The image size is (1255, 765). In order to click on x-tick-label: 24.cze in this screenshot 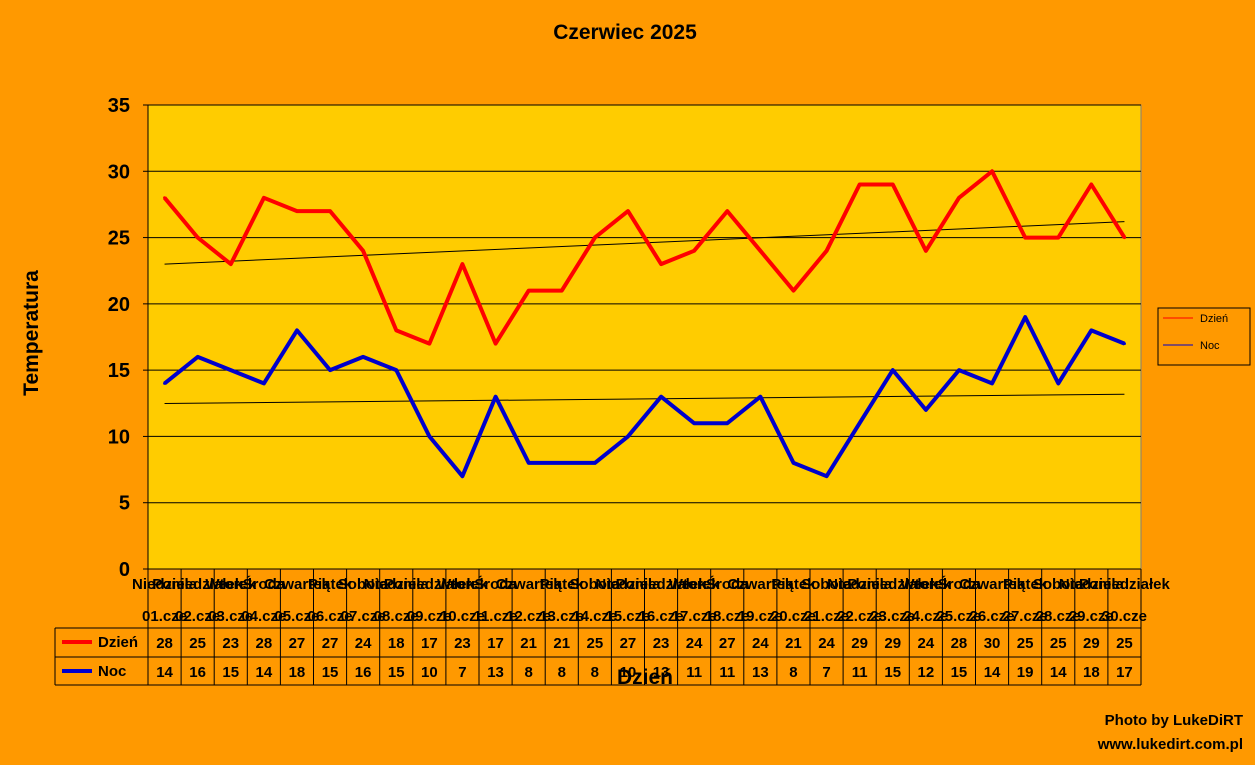, I will do `click(925, 616)`.